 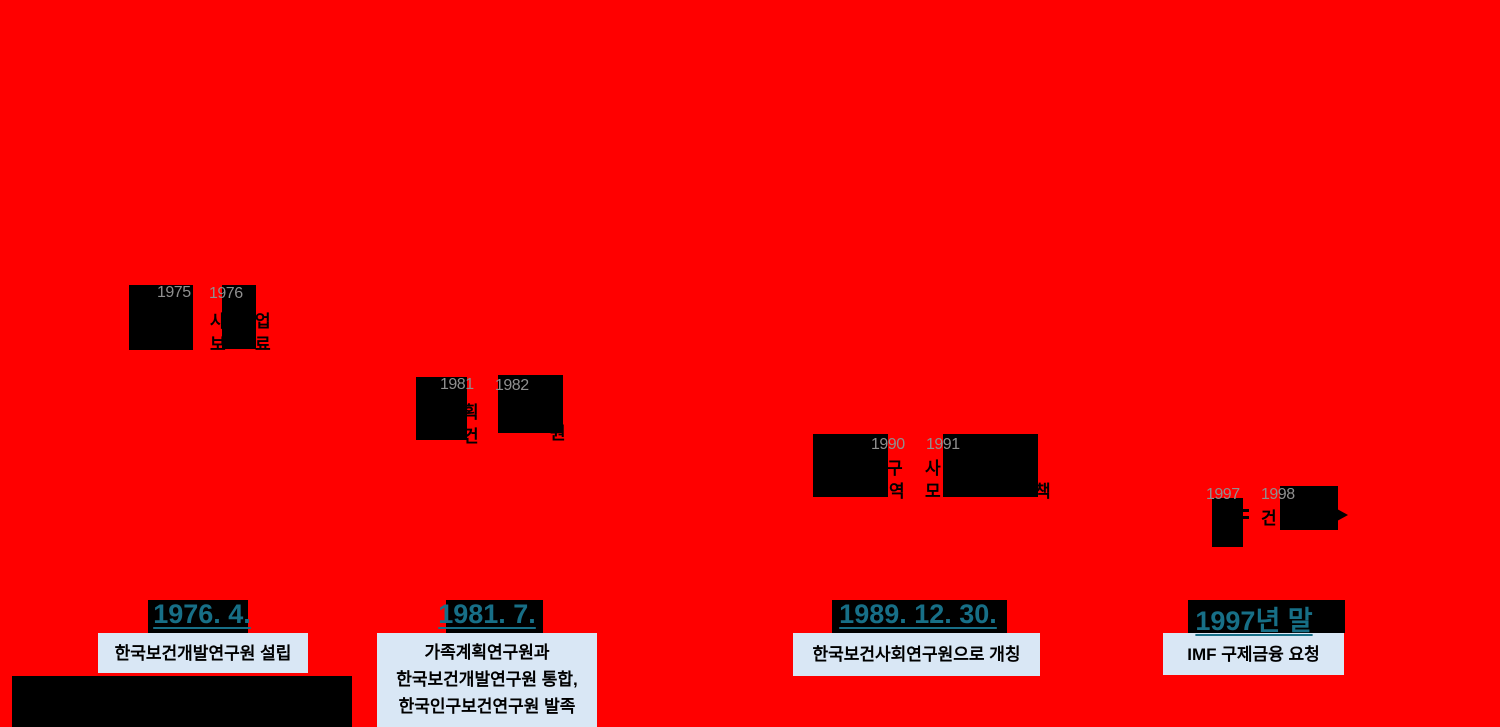 What do you see at coordinates (1309, 508) in the screenshot?
I see `redacted-photo-1998` at bounding box center [1309, 508].